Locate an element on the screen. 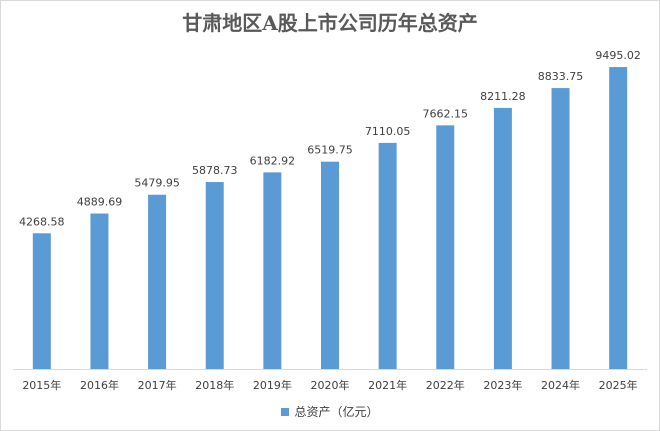 The width and height of the screenshot is (660, 431). x-tick-label-2: 2017年 is located at coordinates (157, 385).